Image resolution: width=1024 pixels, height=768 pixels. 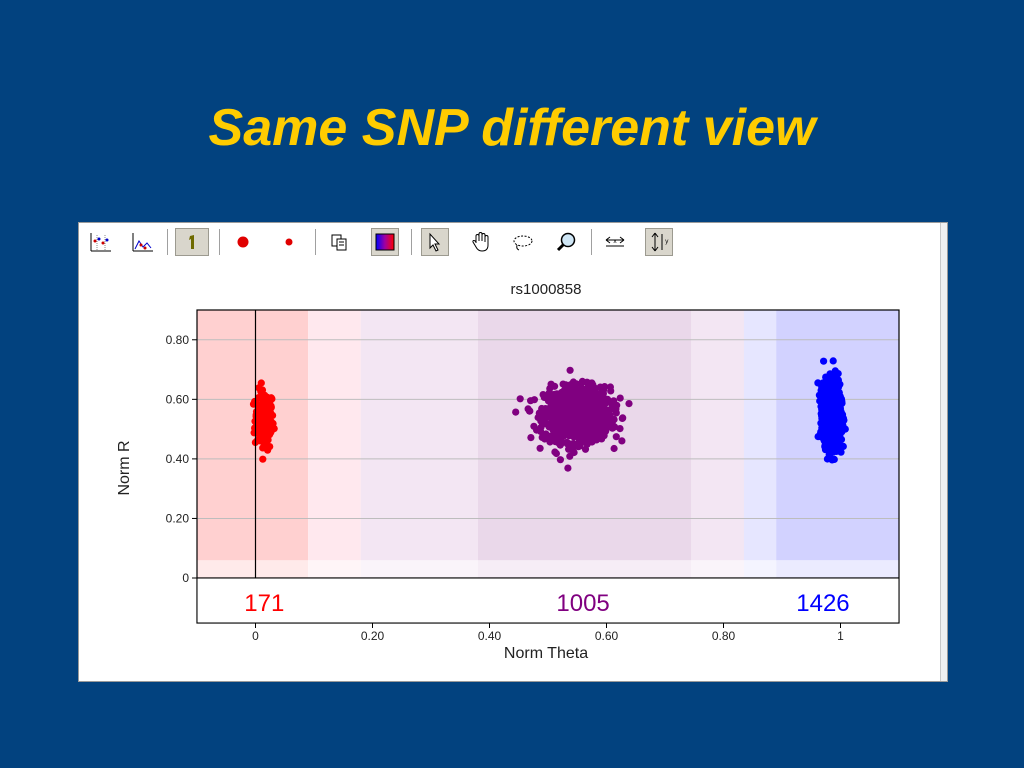 What do you see at coordinates (567, 242) in the screenshot?
I see `zoom-icon` at bounding box center [567, 242].